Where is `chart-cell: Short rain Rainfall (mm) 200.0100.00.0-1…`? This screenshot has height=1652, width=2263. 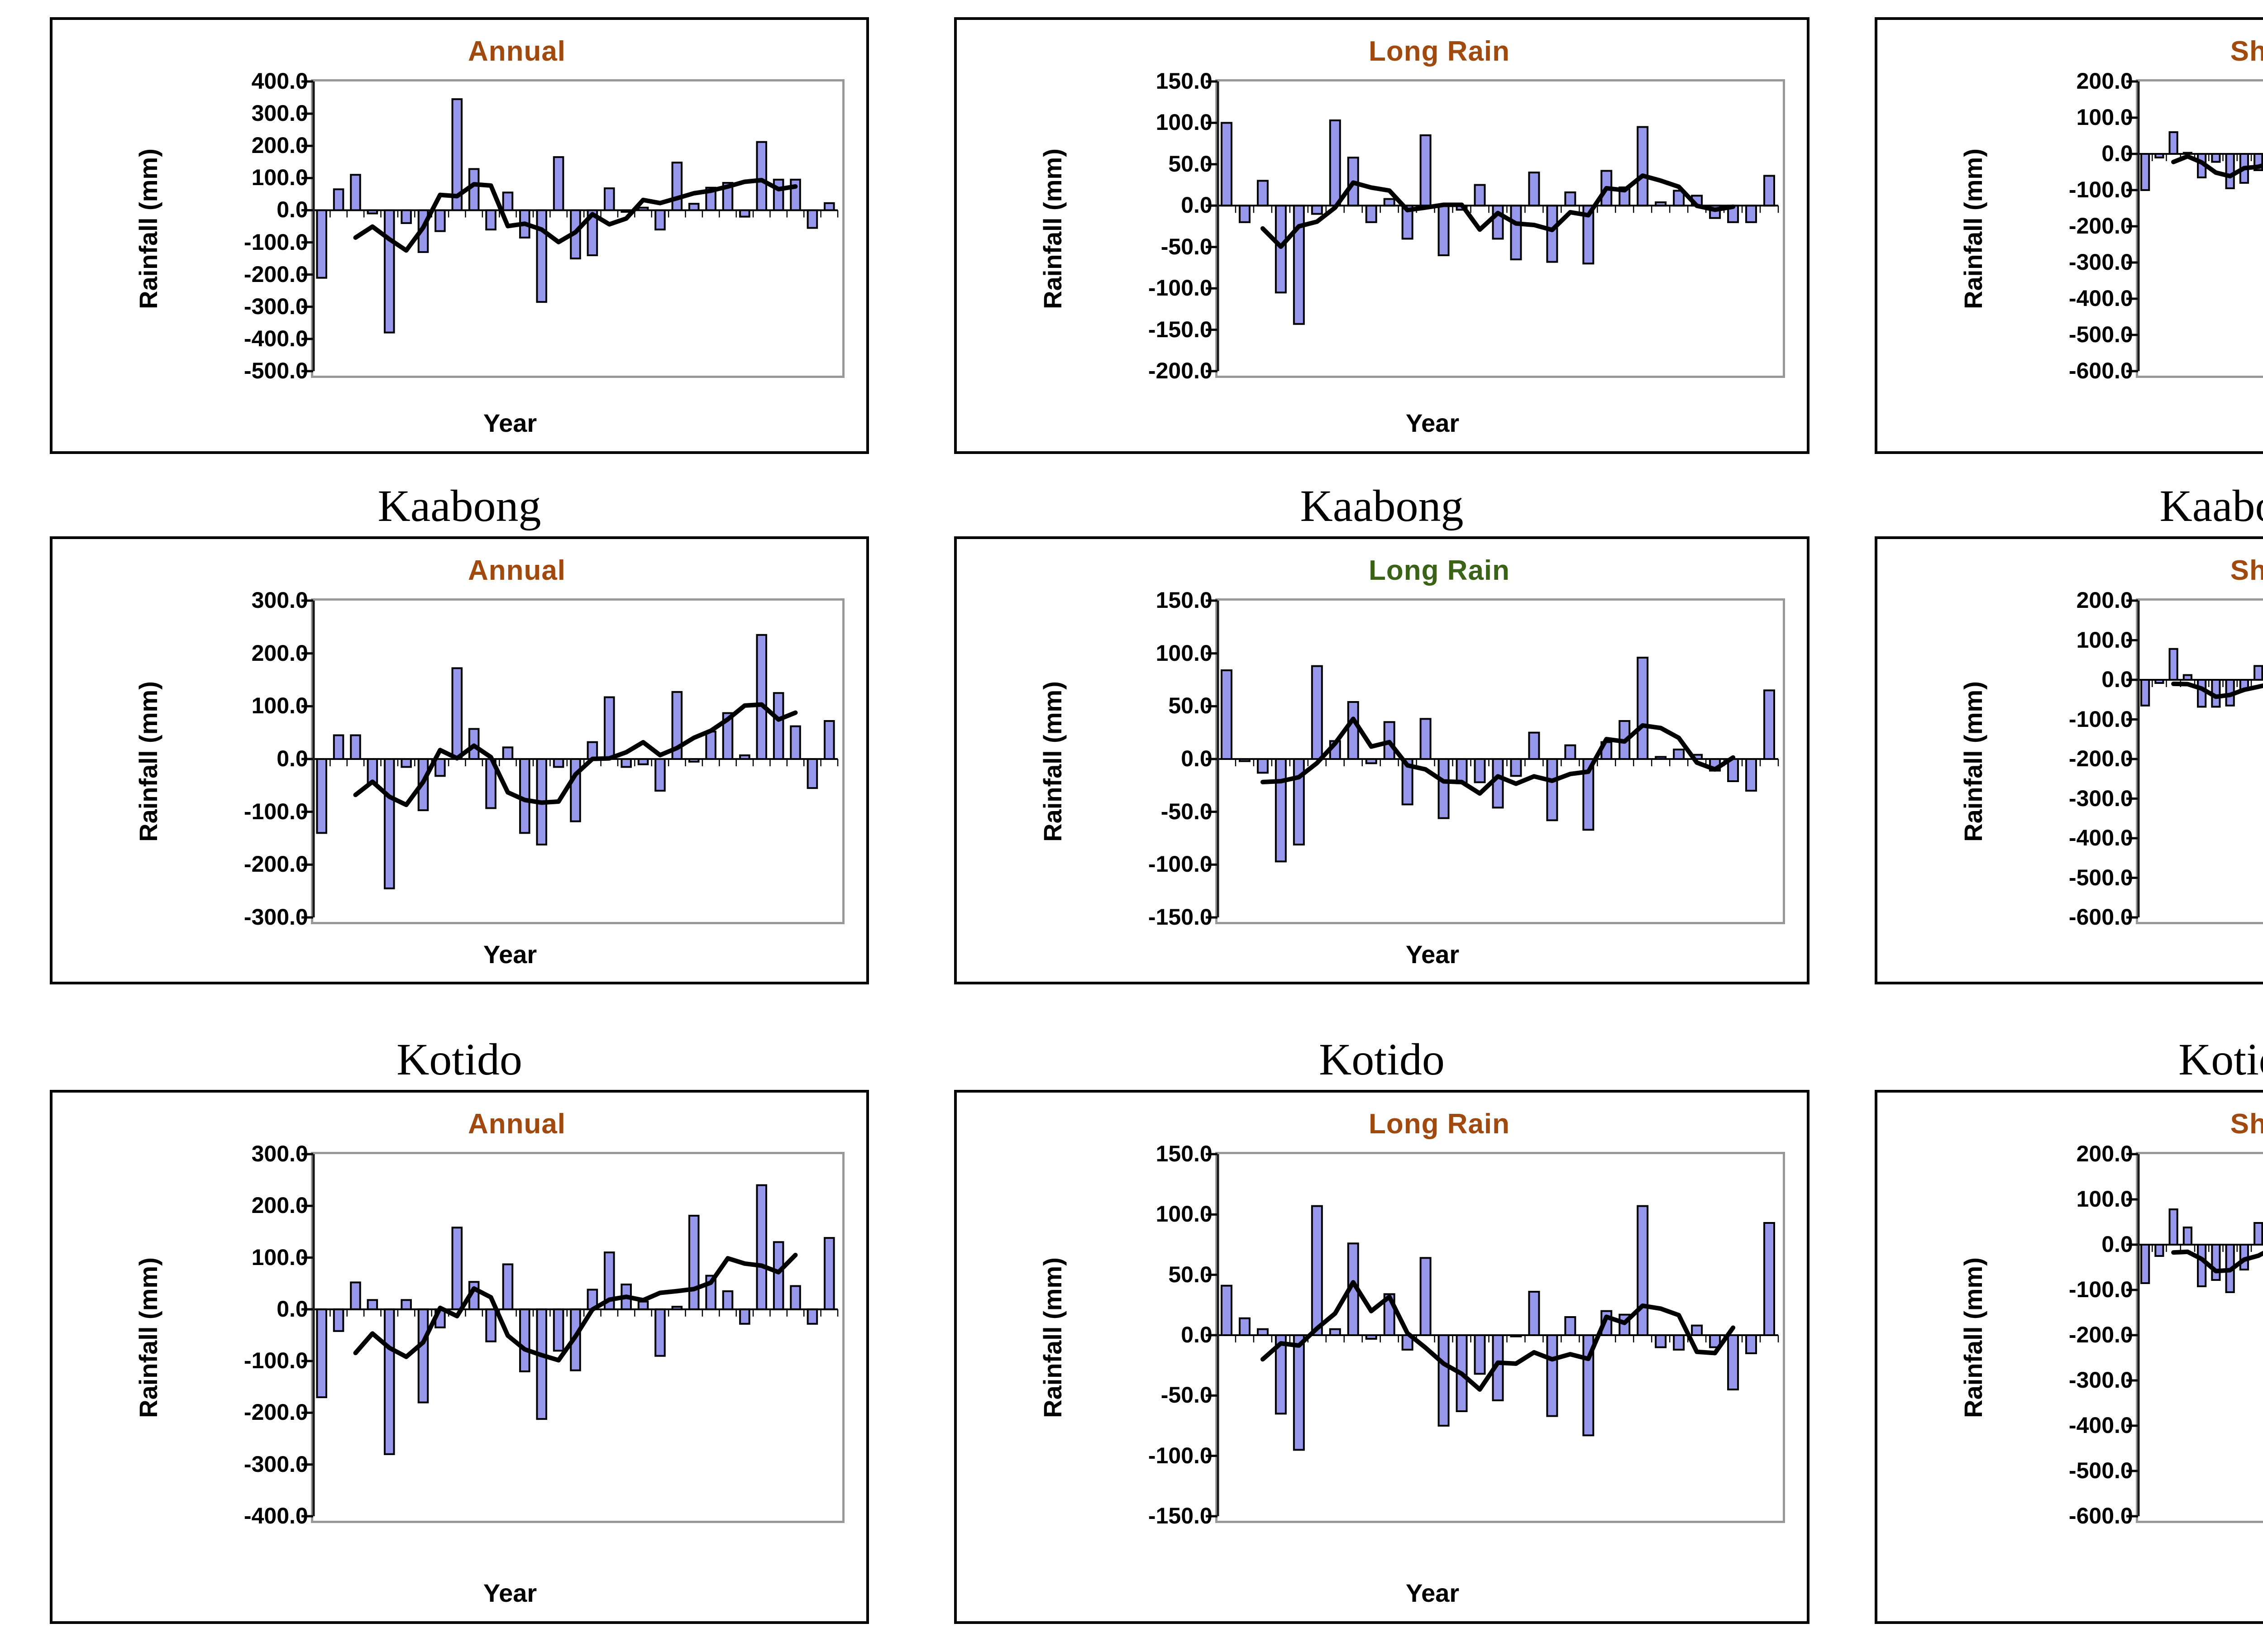 chart-cell: Short rain Rainfall (mm) 200.0100.00.0-1… is located at coordinates (2069, 235).